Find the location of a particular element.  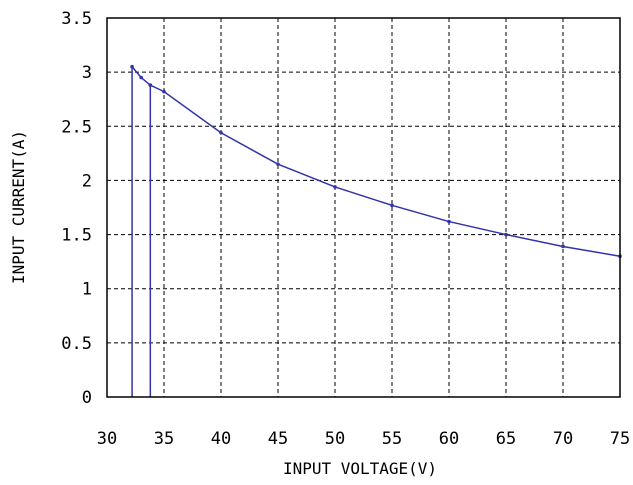

x-tick-label: 70 is located at coordinates (563, 439).